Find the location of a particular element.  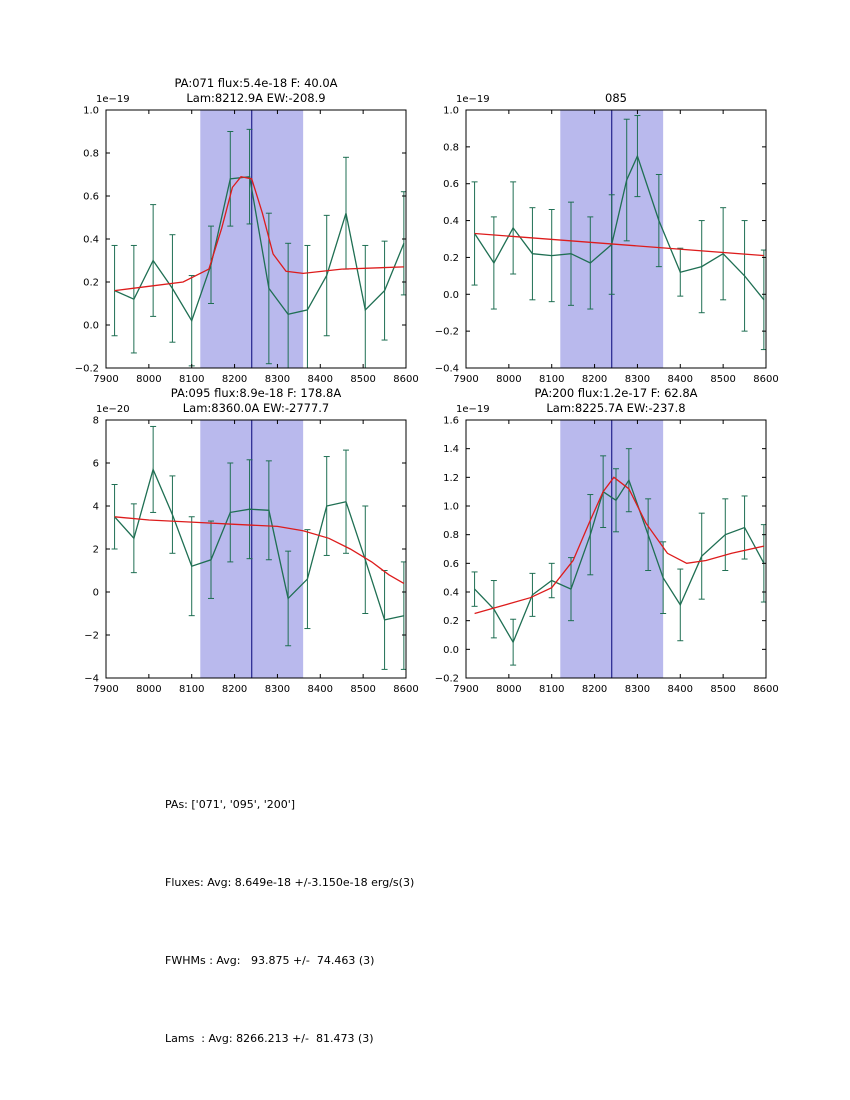

svg-text: PA:095 flux:8.9e-18 F: 178.8A is located at coordinates (256, 393).